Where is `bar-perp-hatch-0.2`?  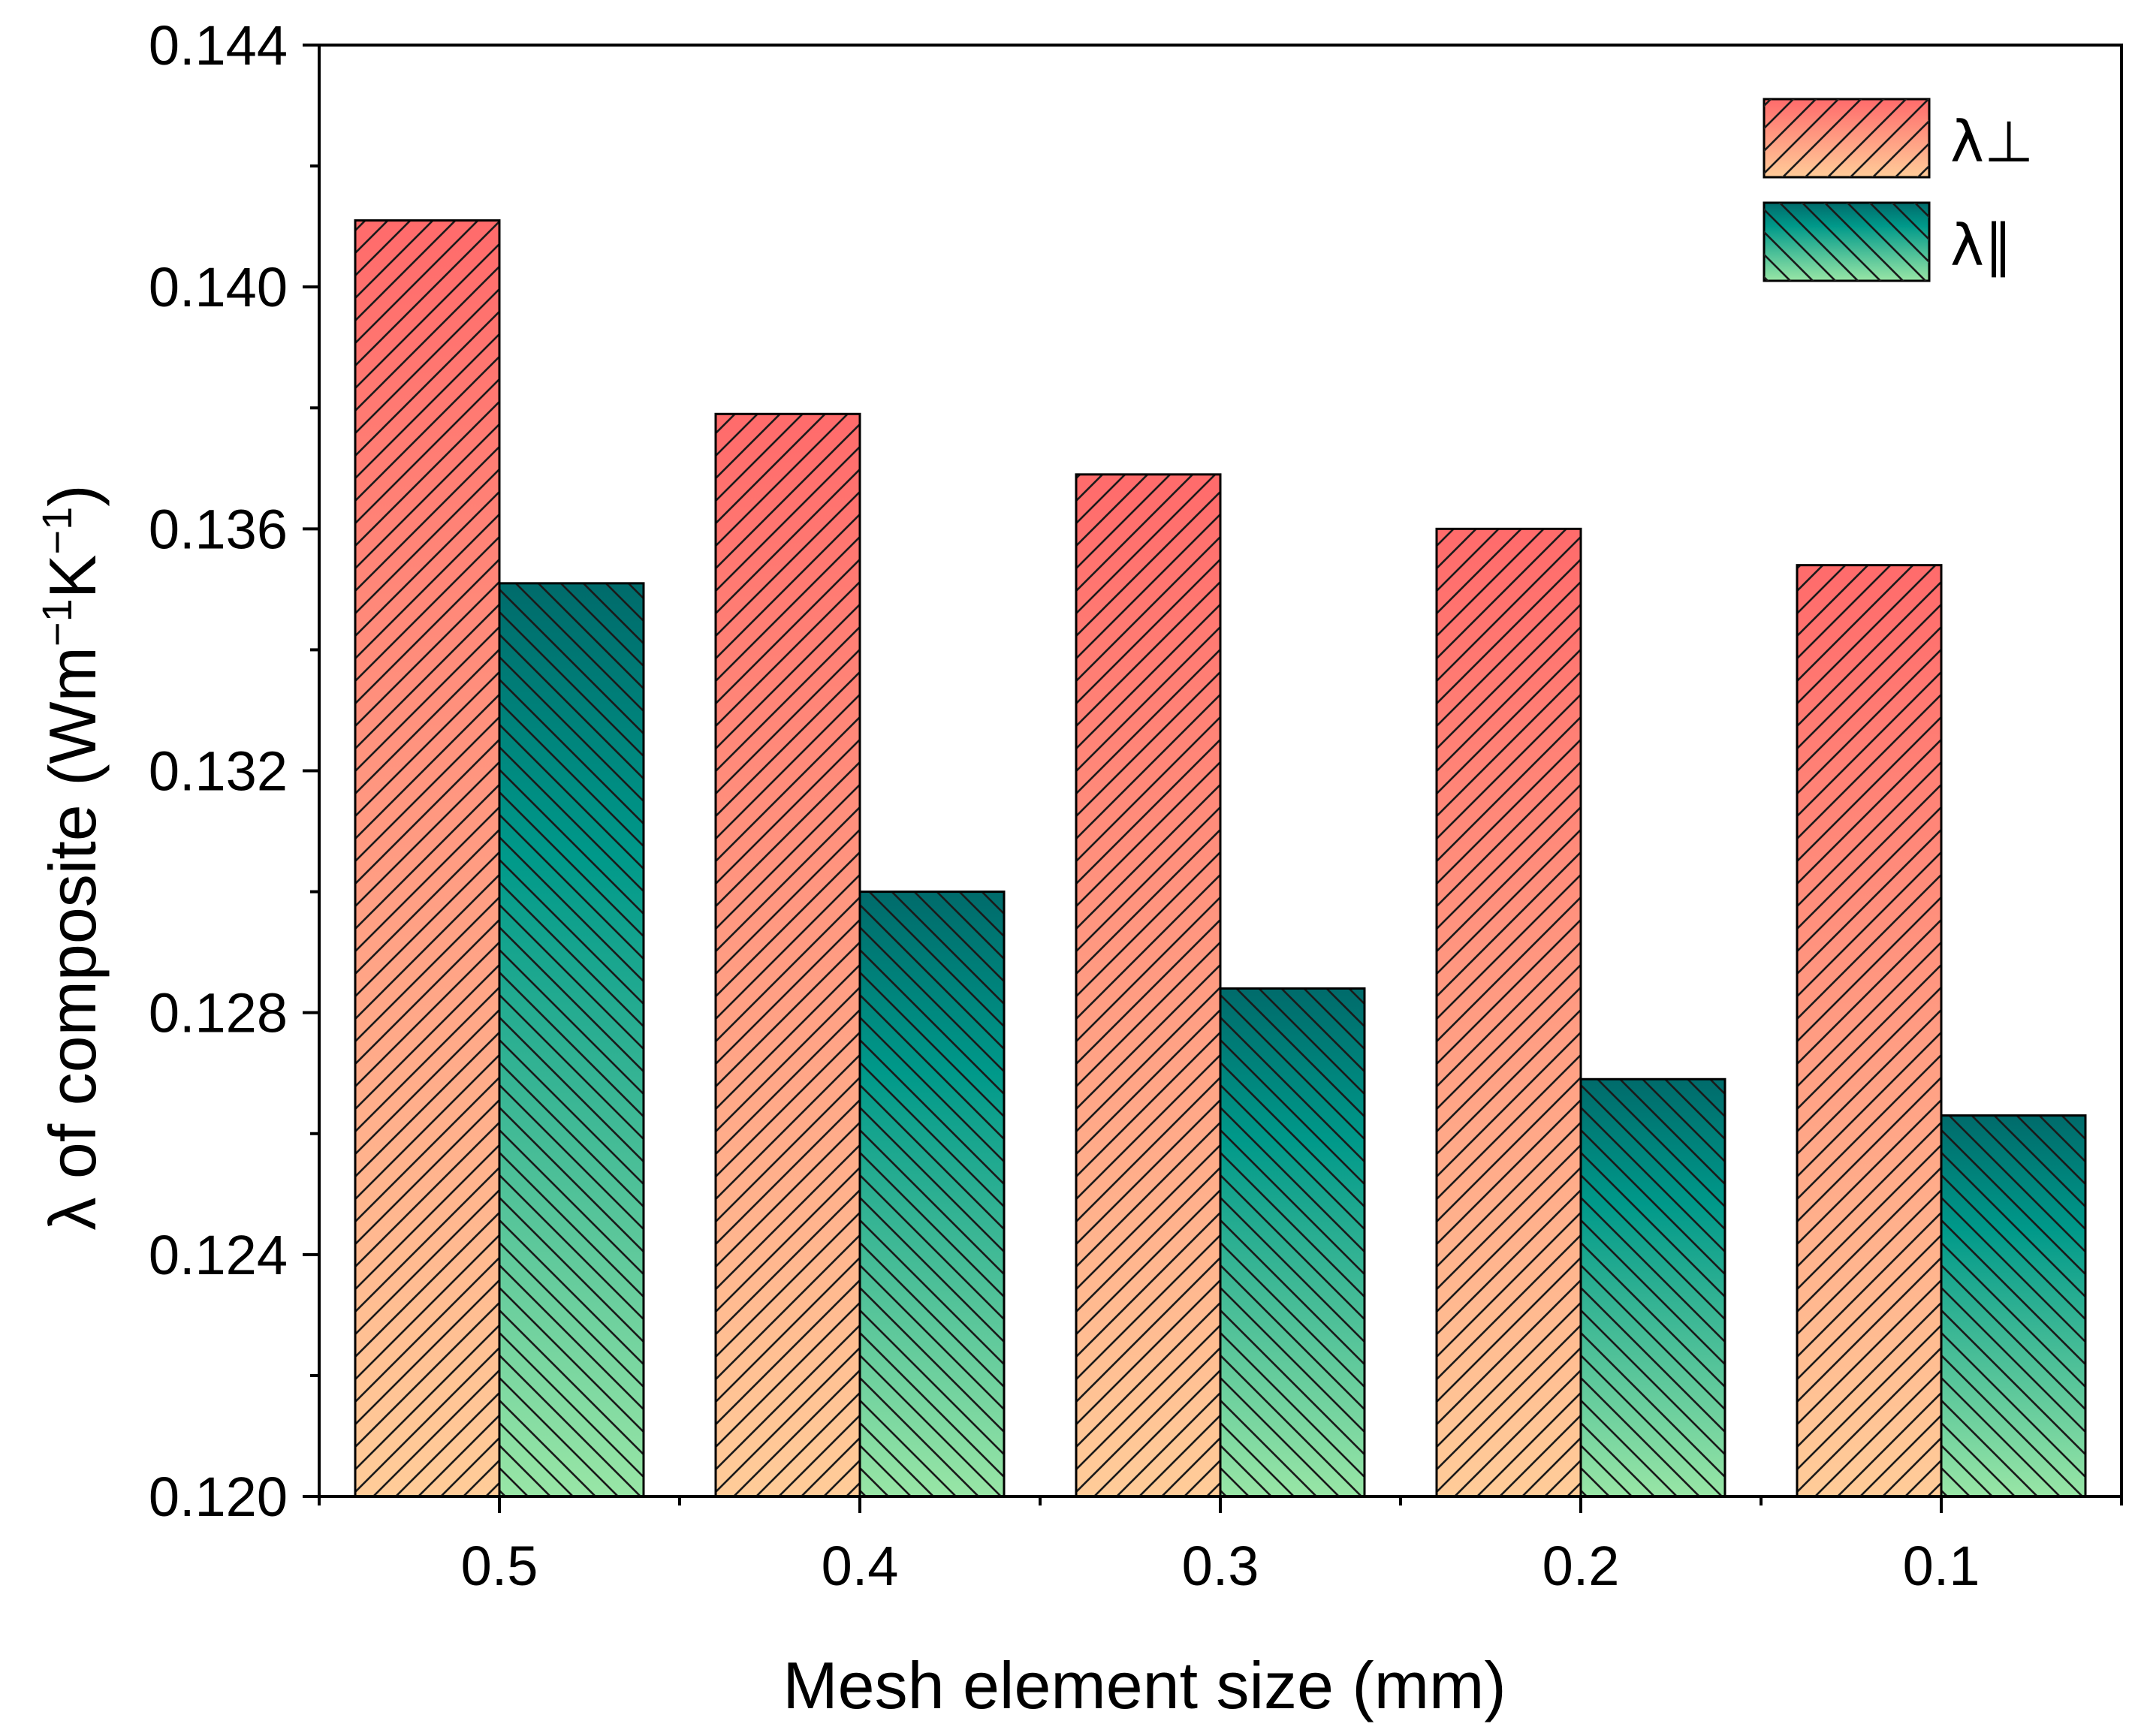 bar-perp-hatch-0.2 is located at coordinates (1508, 1012).